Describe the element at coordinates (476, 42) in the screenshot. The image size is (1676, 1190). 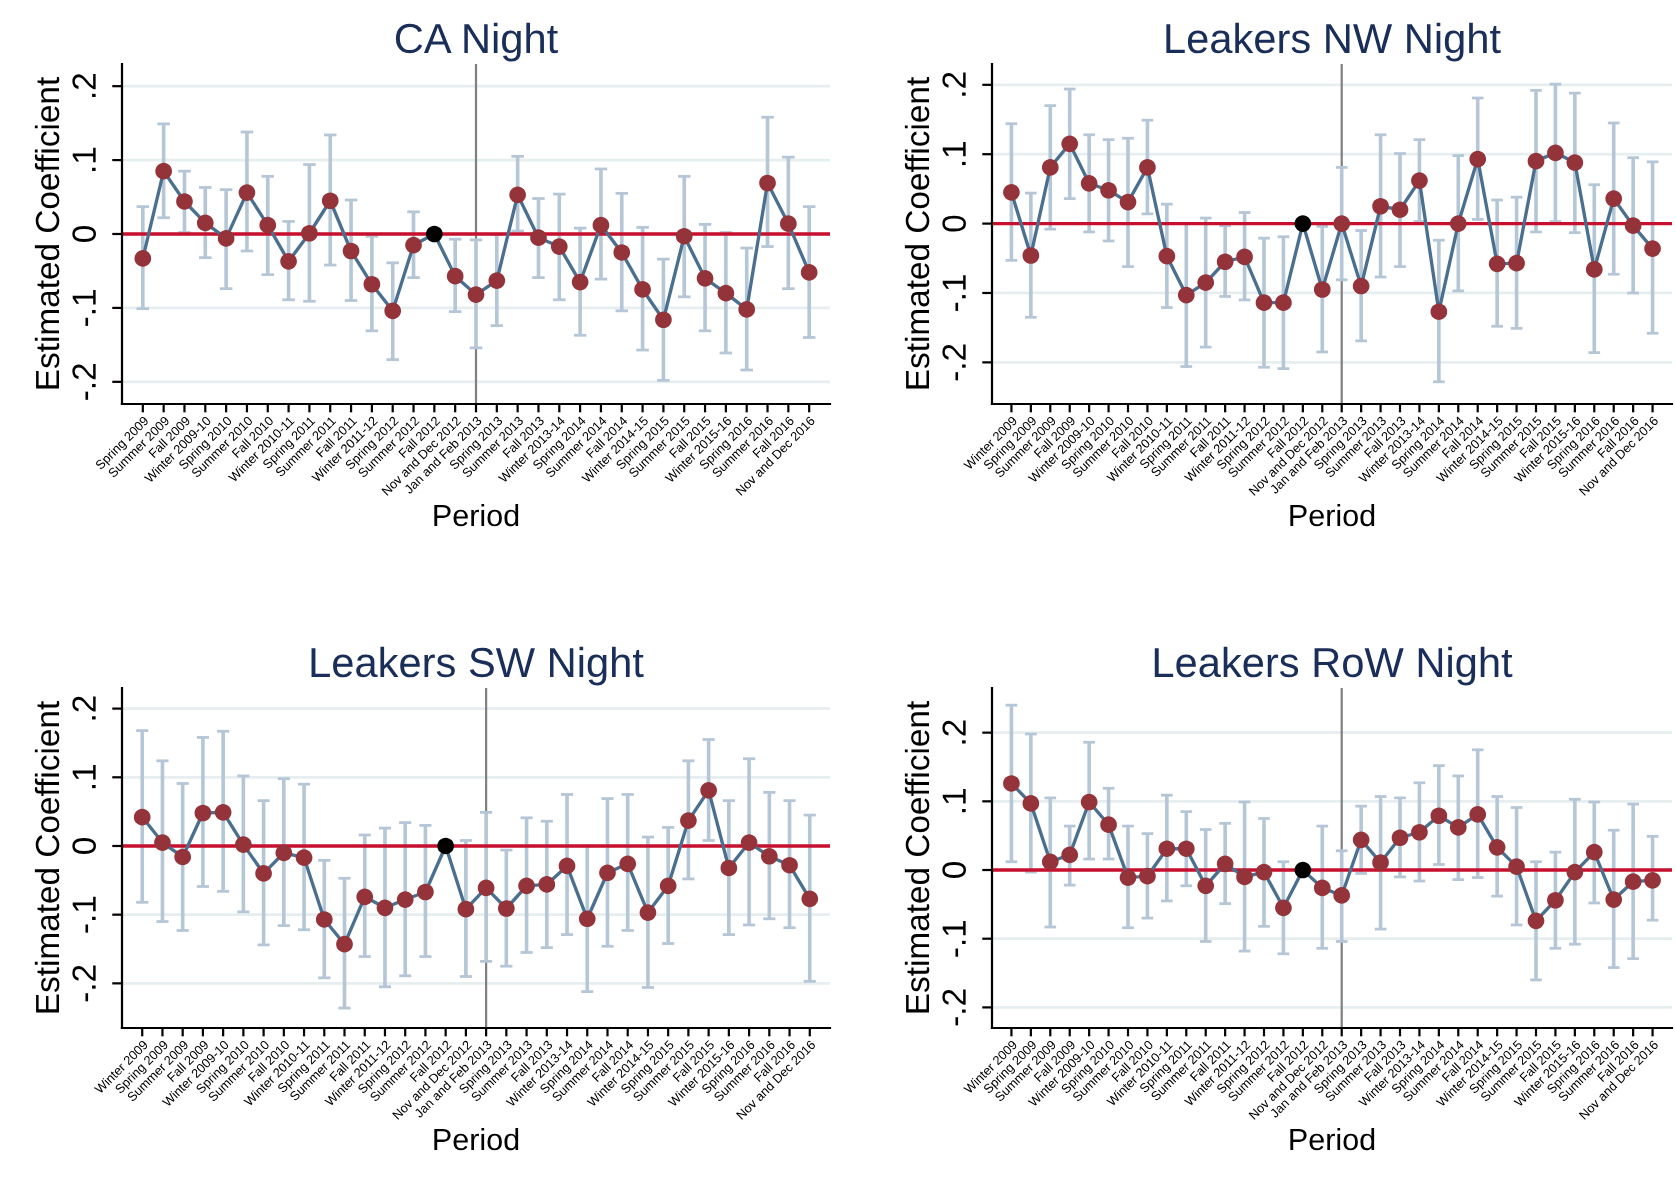
I see `chart-title: CA Night` at that location.